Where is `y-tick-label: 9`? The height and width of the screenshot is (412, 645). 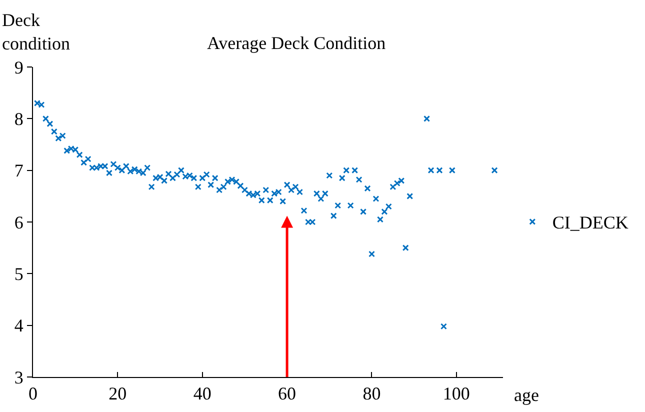 y-tick-label: 9 is located at coordinates (19, 67).